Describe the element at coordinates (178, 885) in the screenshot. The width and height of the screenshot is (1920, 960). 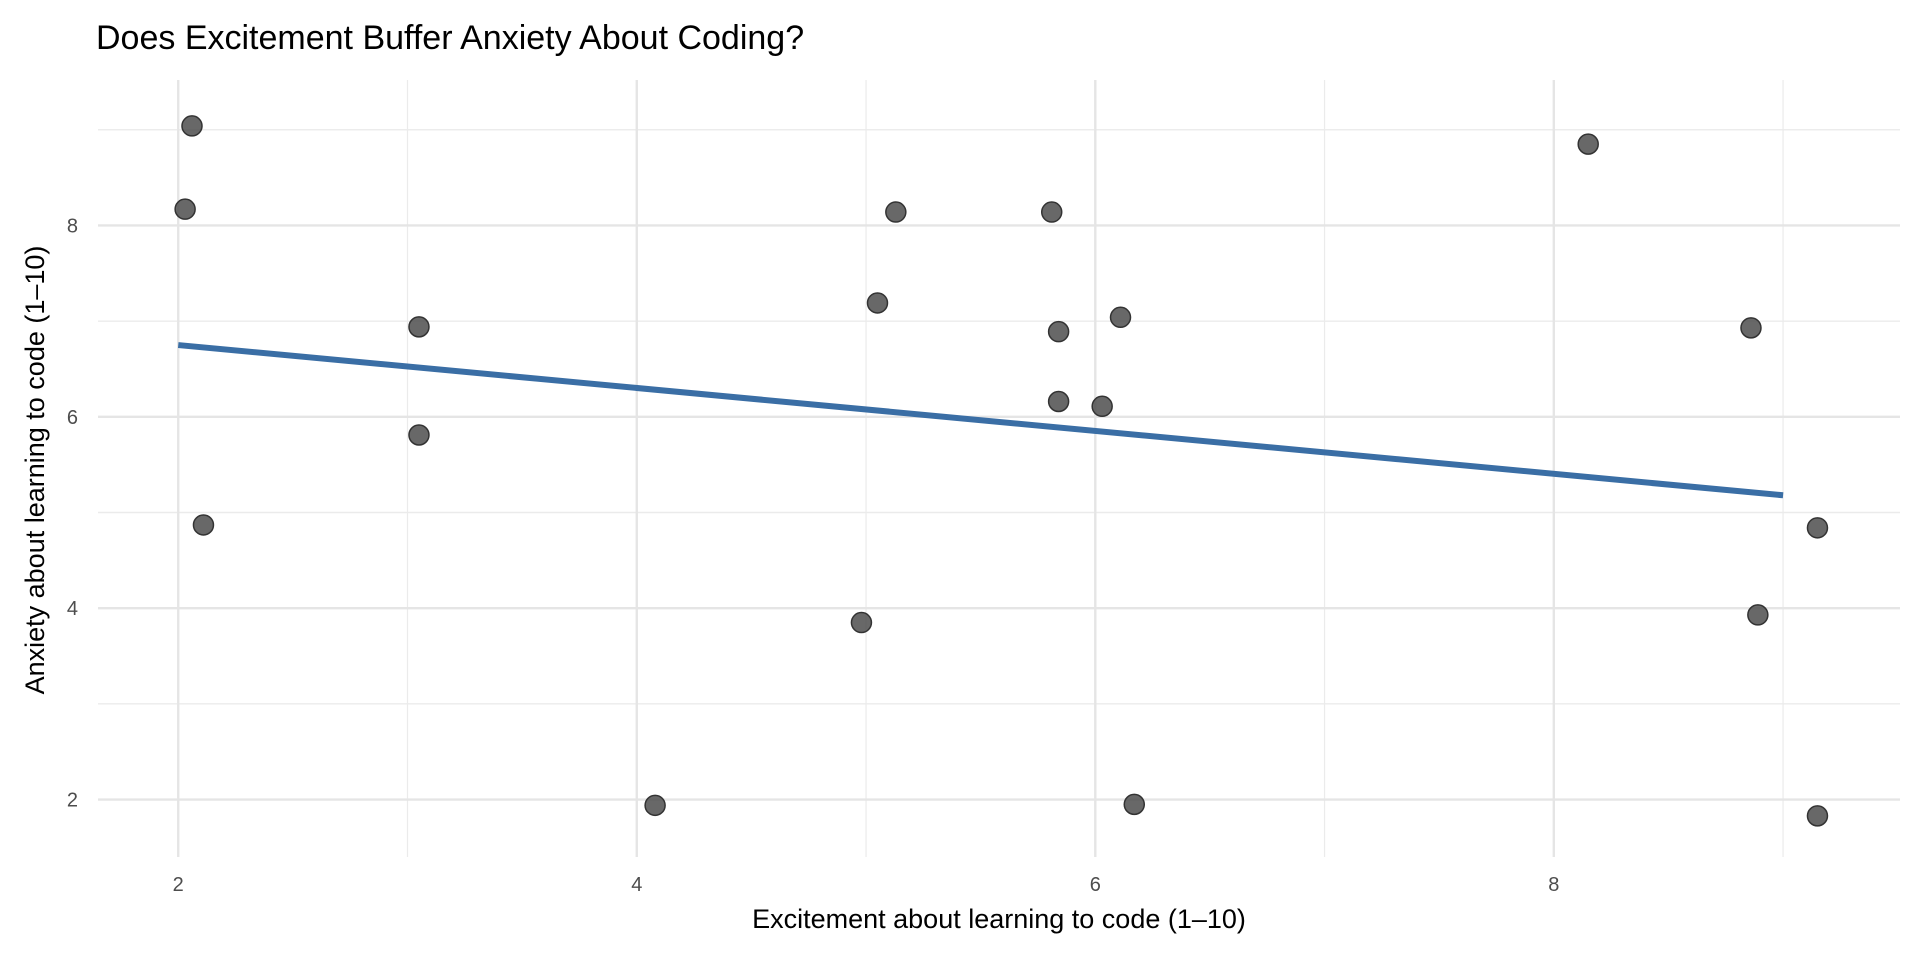
I see `x-tick-label: 2` at that location.